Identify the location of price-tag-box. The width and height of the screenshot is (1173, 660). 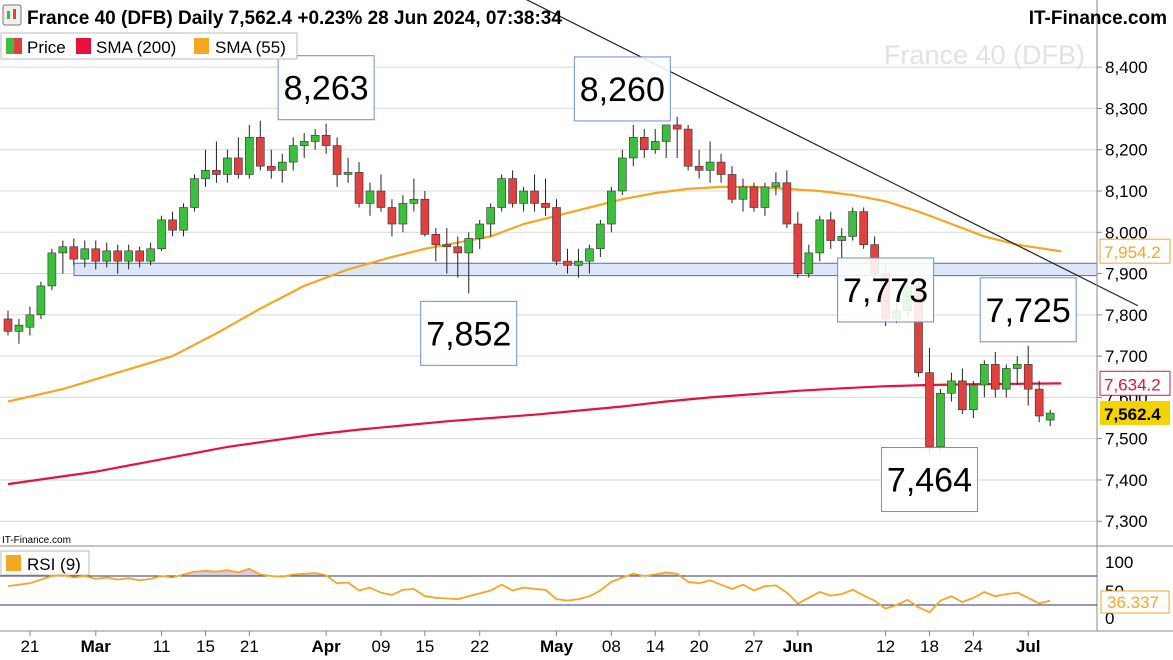
(1135, 251).